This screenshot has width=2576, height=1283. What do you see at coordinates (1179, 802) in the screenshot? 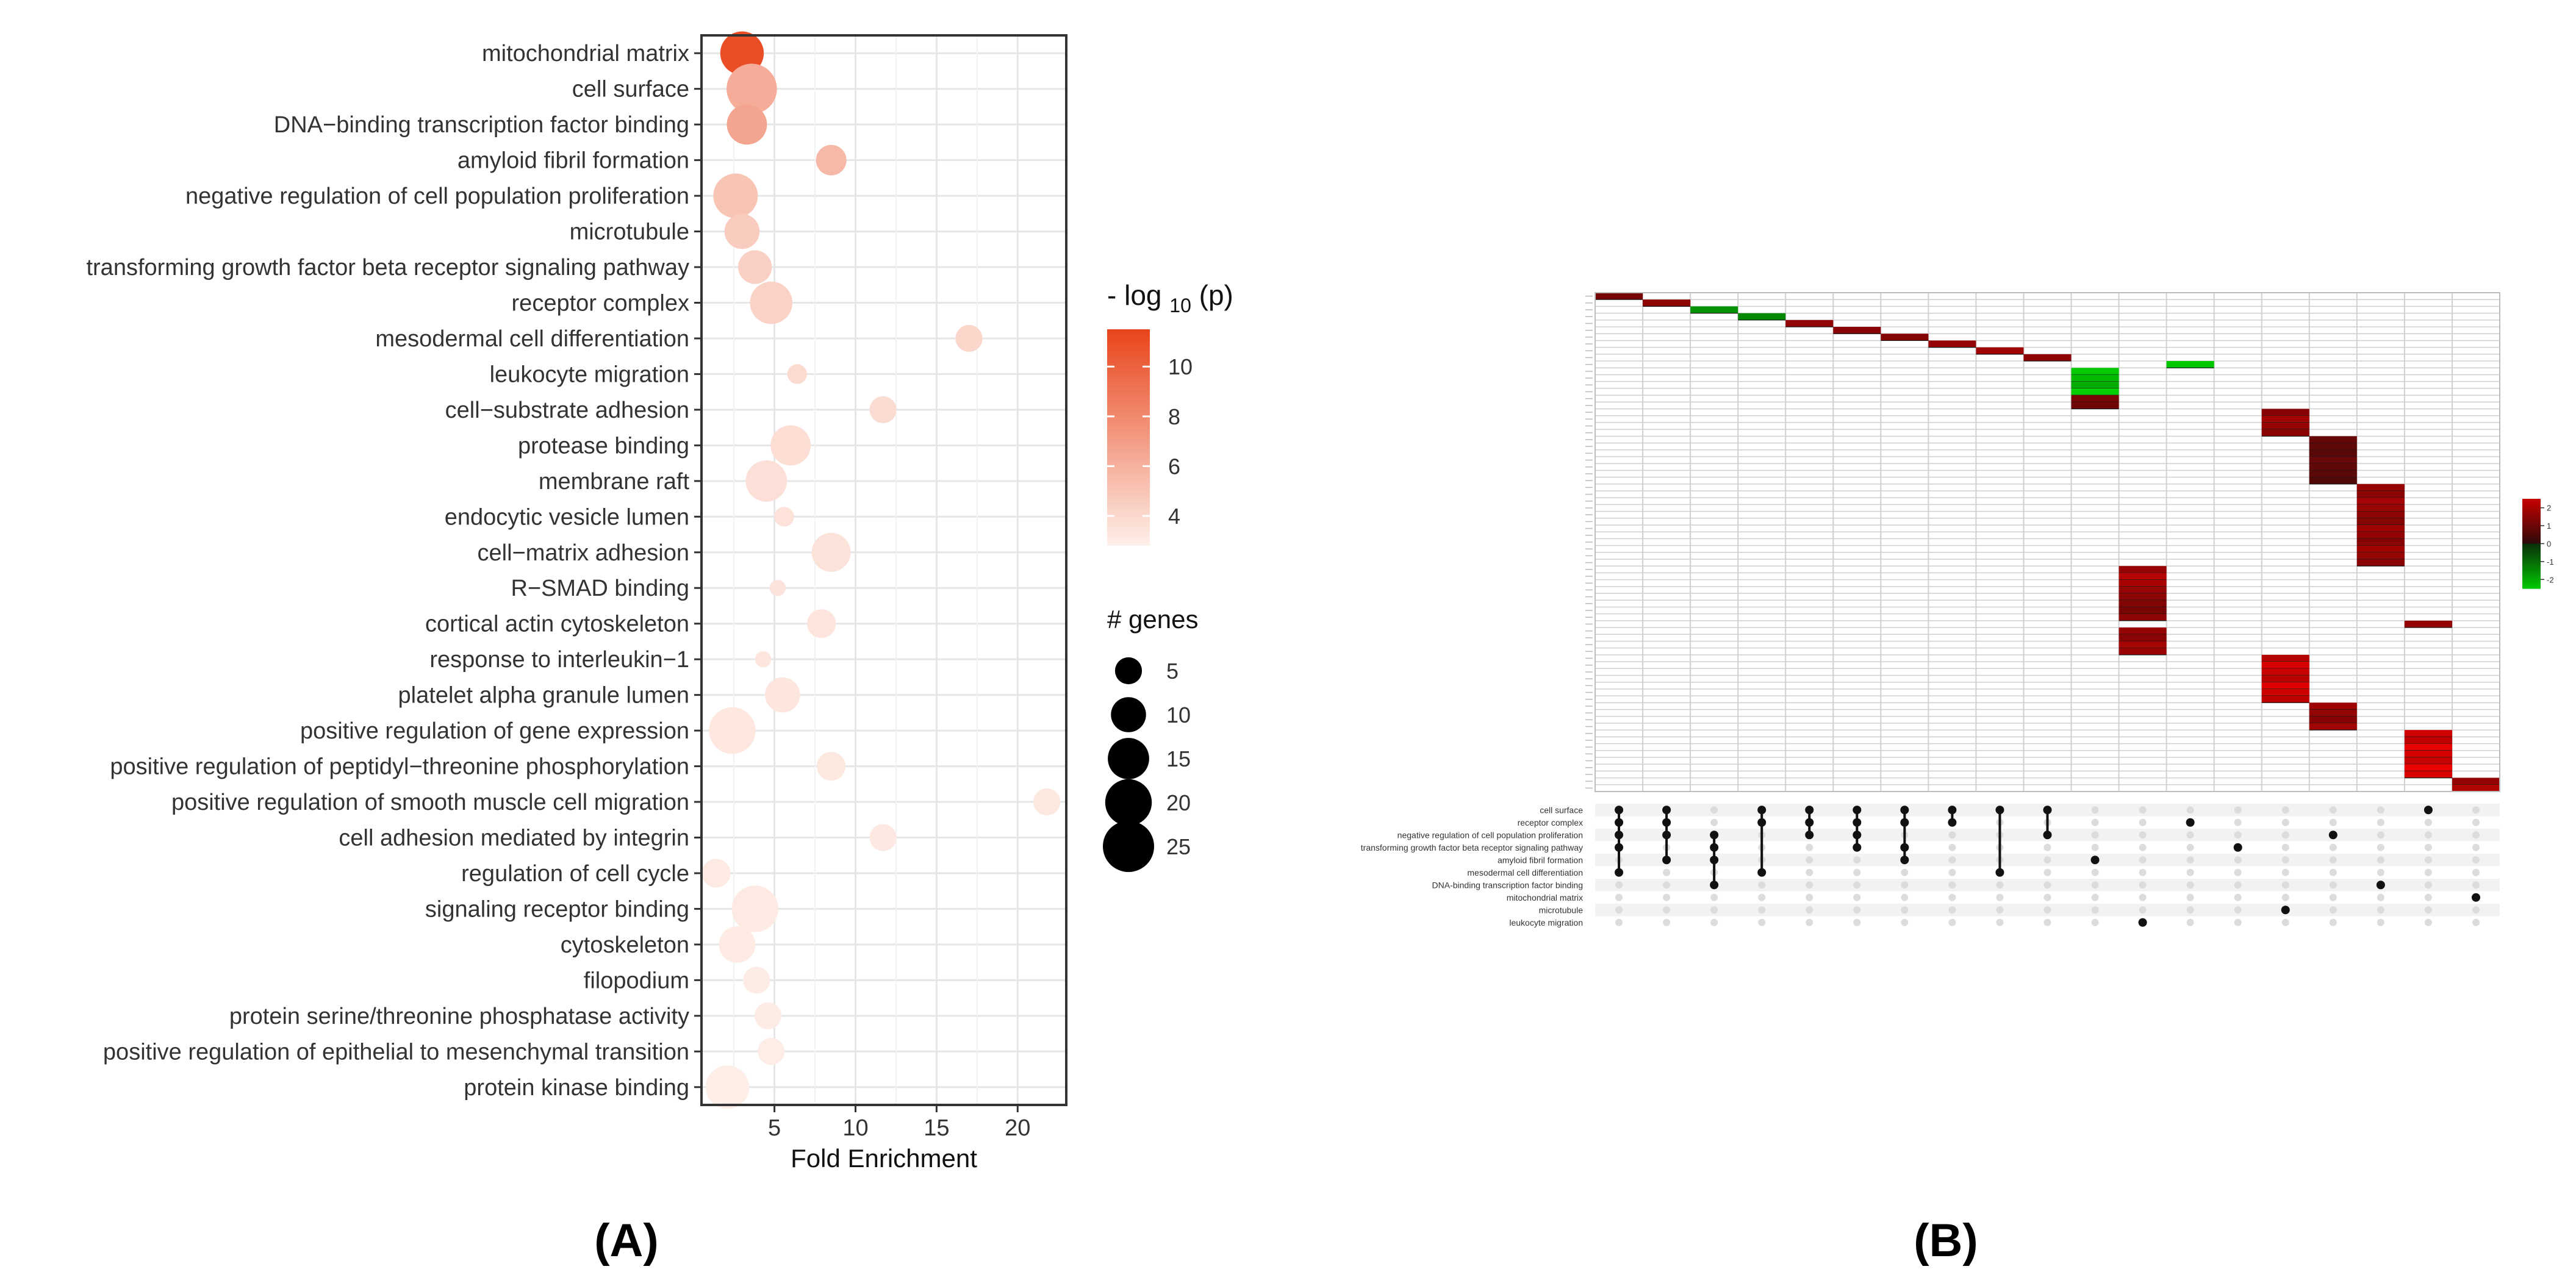
I see `size-legend-label: 20` at bounding box center [1179, 802].